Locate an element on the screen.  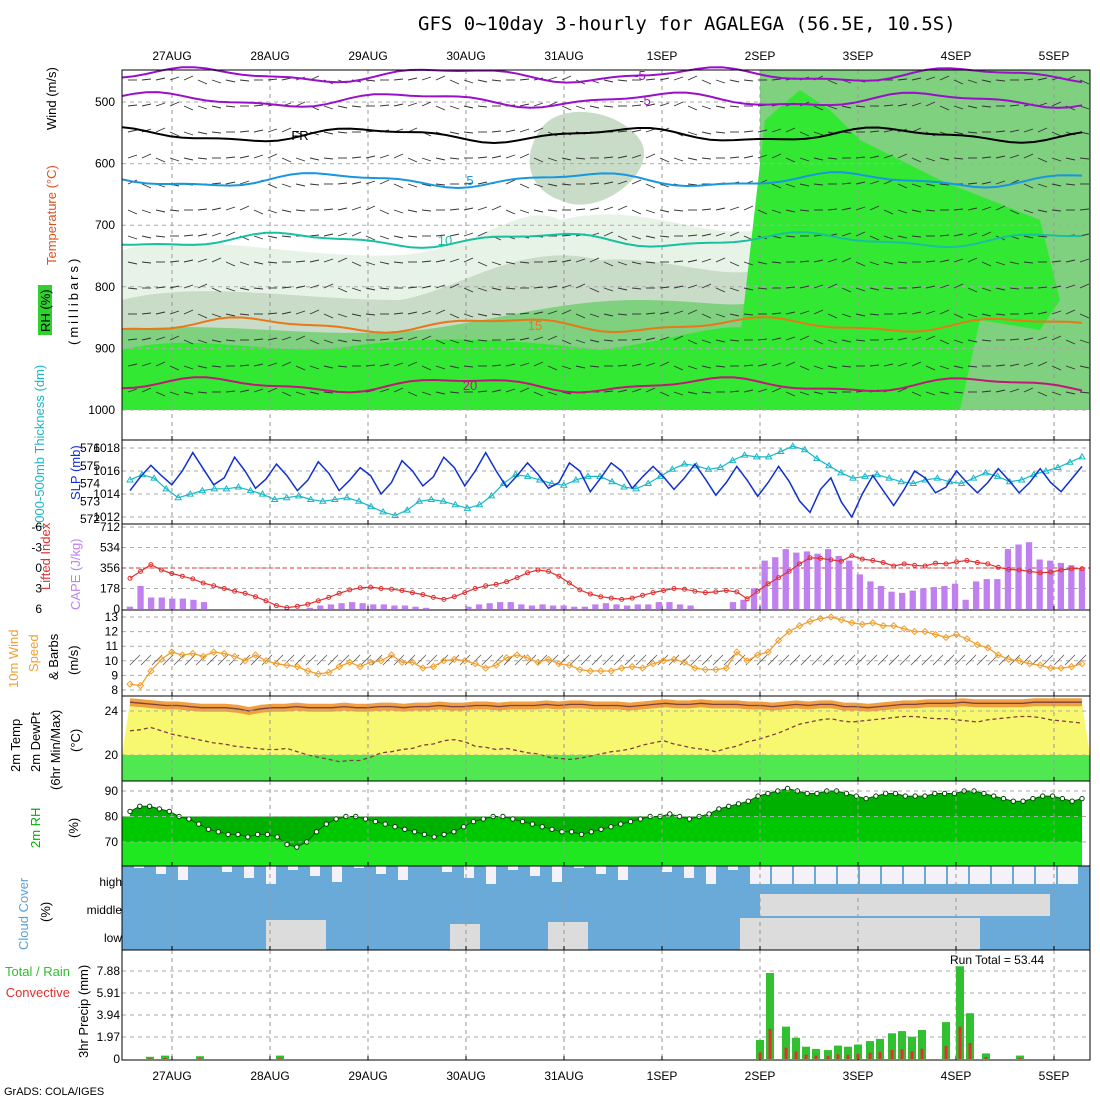
li-tick-label: 3 is located at coordinates (38, 589).